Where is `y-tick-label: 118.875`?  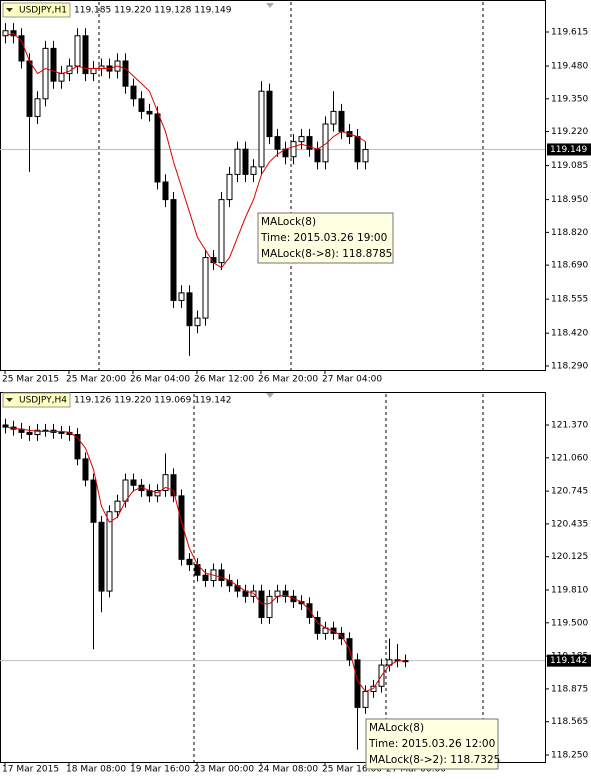
y-tick-label: 118.875 is located at coordinates (569, 689).